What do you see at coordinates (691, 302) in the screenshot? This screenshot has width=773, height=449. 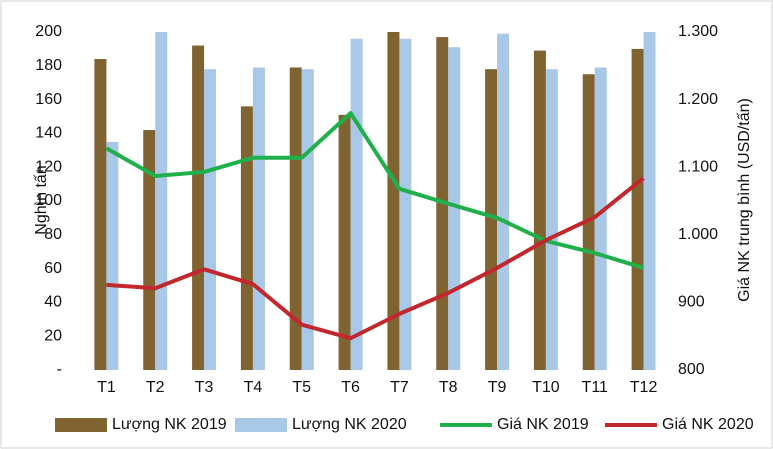 I see `y2-tick-label: 900` at bounding box center [691, 302].